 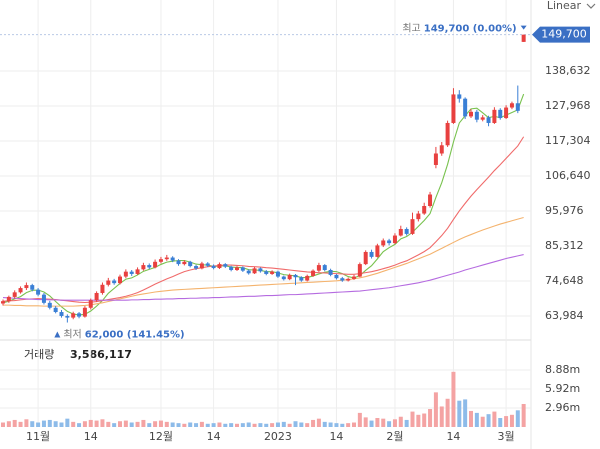 I want to click on x-tick-label: 2월, so click(x=394, y=436).